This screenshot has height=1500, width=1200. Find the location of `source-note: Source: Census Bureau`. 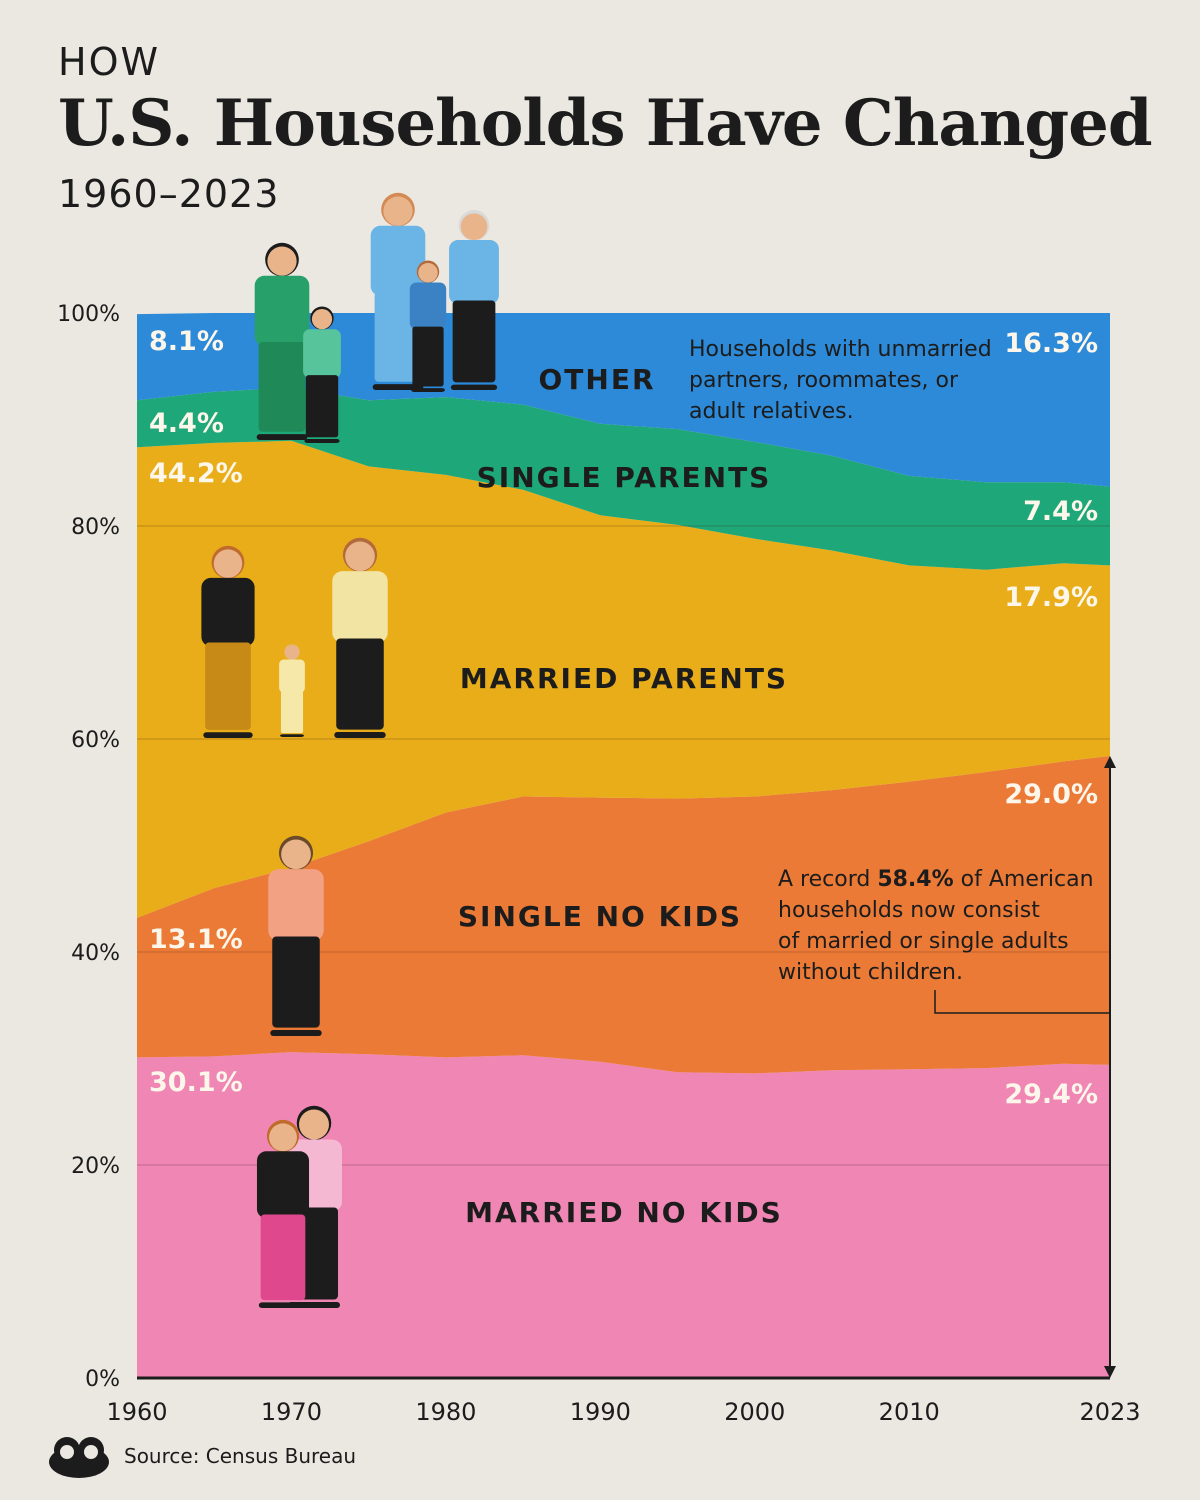

source-note: Source: Census Bureau is located at coordinates (240, 1456).